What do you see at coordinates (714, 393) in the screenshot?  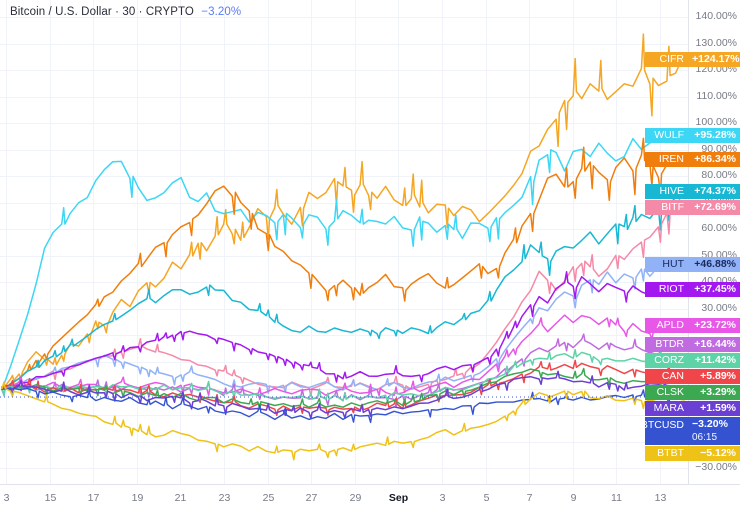 I see `ticker-value: +3.29%` at bounding box center [714, 393].